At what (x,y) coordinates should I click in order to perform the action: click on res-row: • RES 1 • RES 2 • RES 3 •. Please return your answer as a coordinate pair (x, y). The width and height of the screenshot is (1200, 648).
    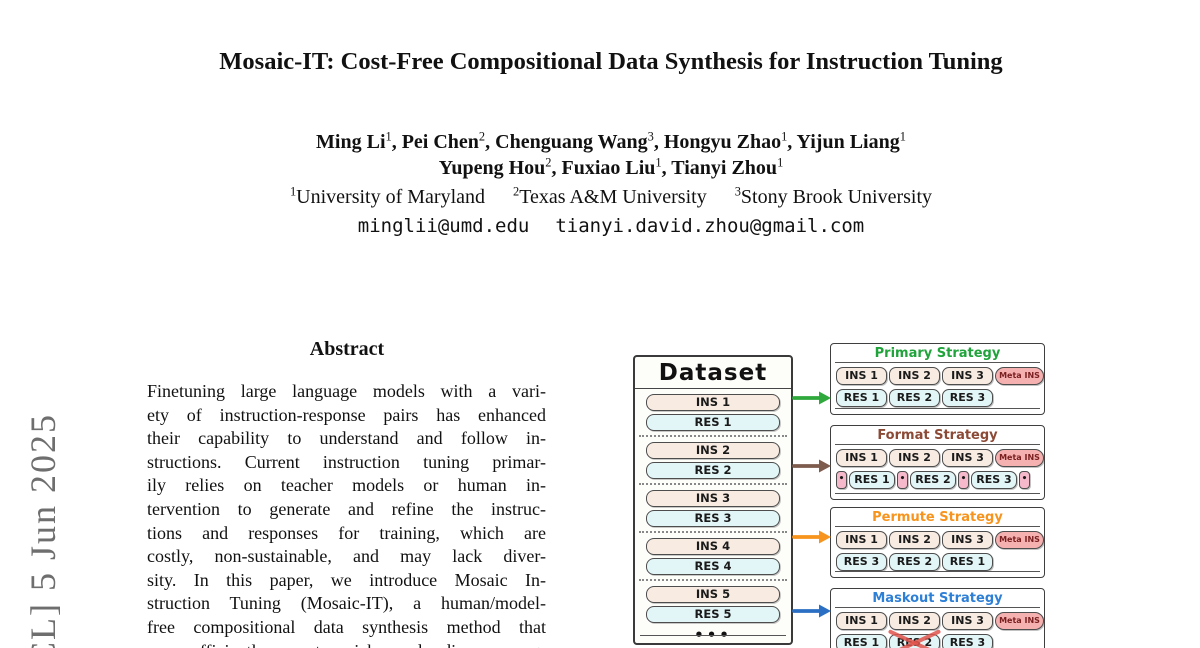
    Looking at the image, I should click on (937, 480).